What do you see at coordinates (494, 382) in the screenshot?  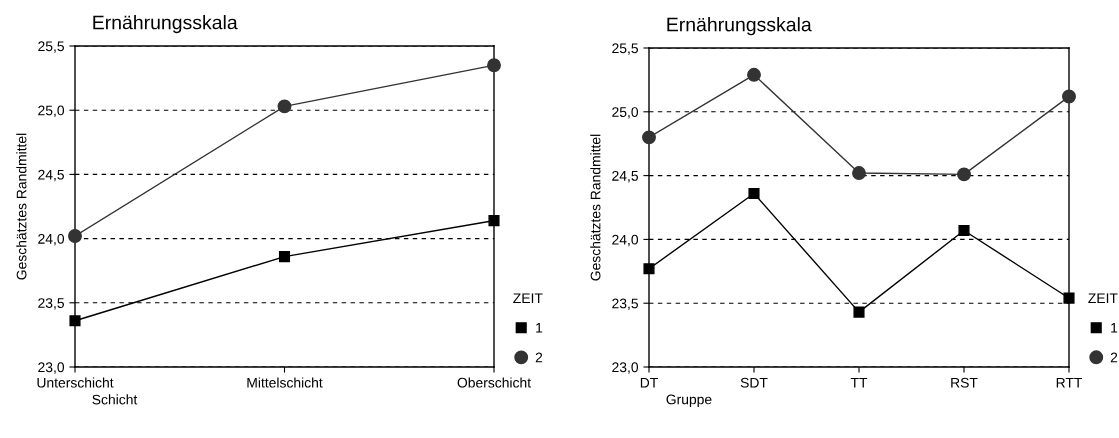 I see `x-tick-label: Oberschicht` at bounding box center [494, 382].